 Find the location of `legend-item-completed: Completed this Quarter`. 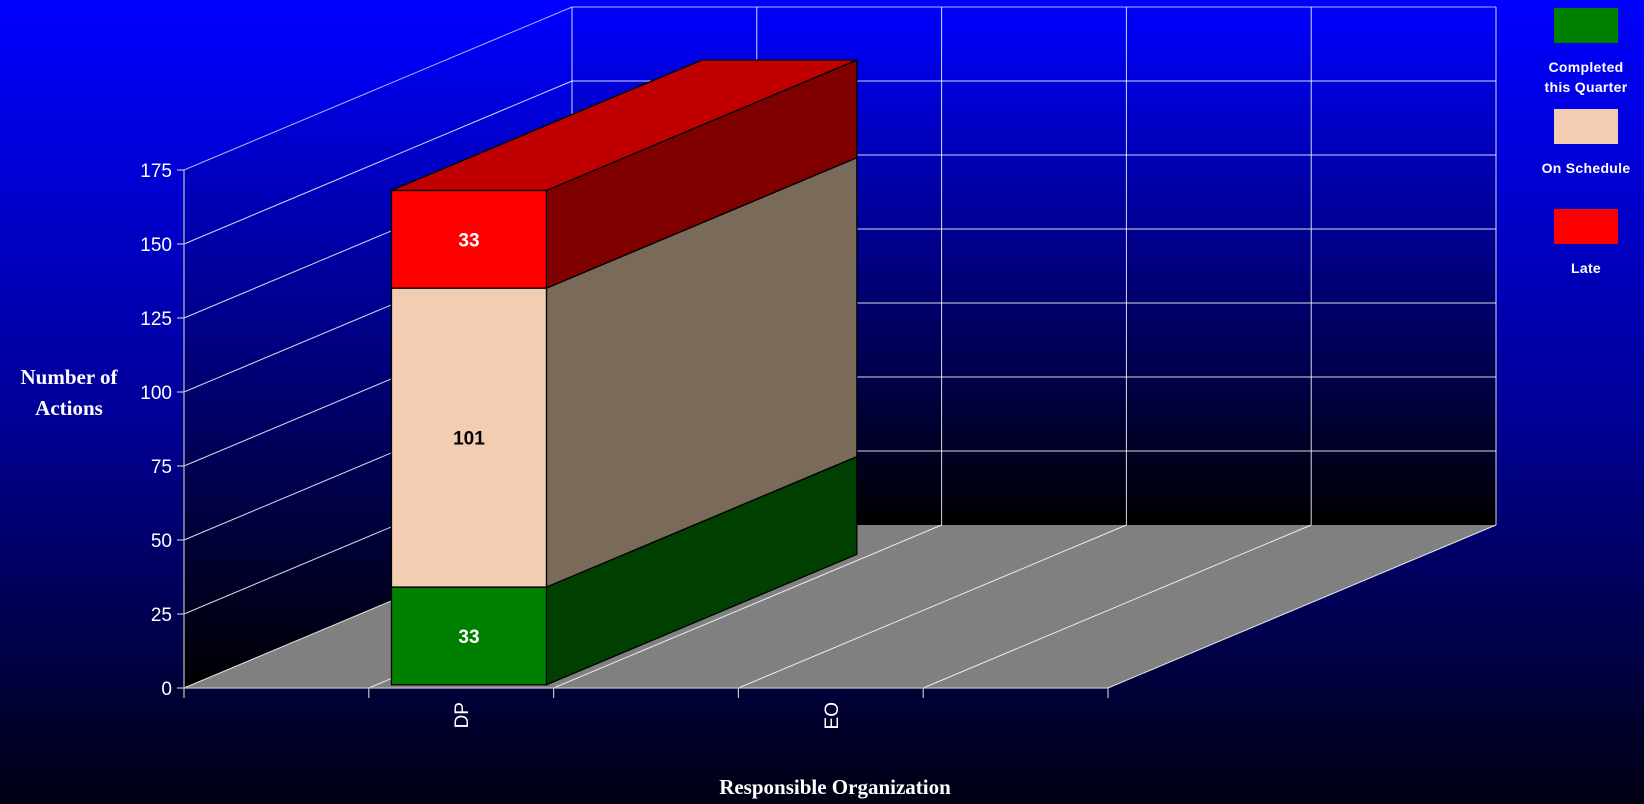

legend-item-completed: Completed this Quarter is located at coordinates (1586, 52).